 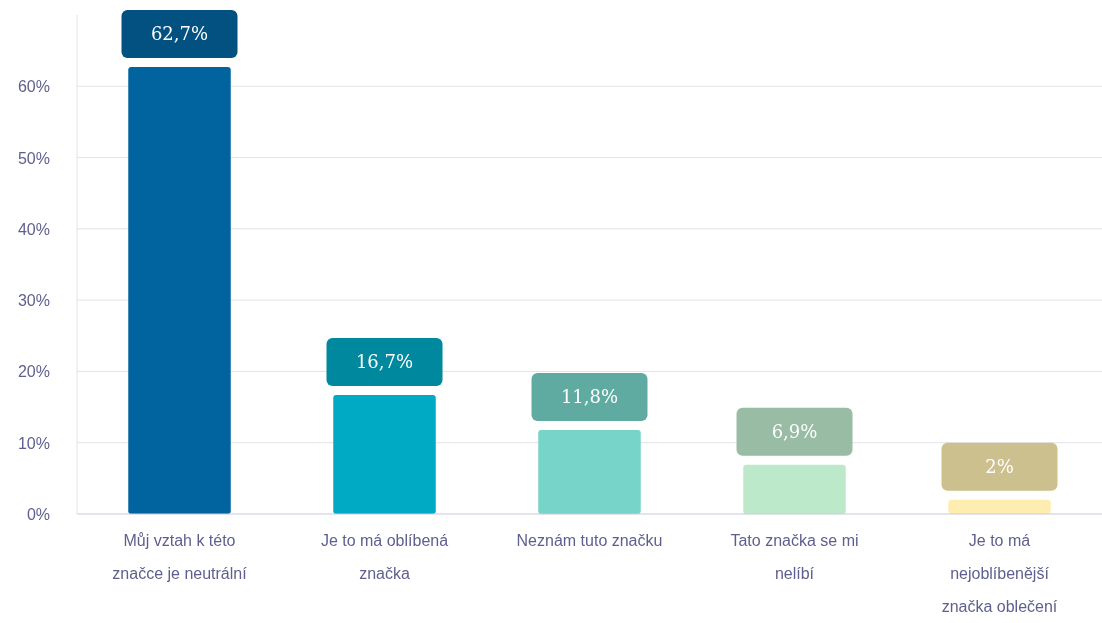 I want to click on data-label: 2%, so click(x=999, y=466).